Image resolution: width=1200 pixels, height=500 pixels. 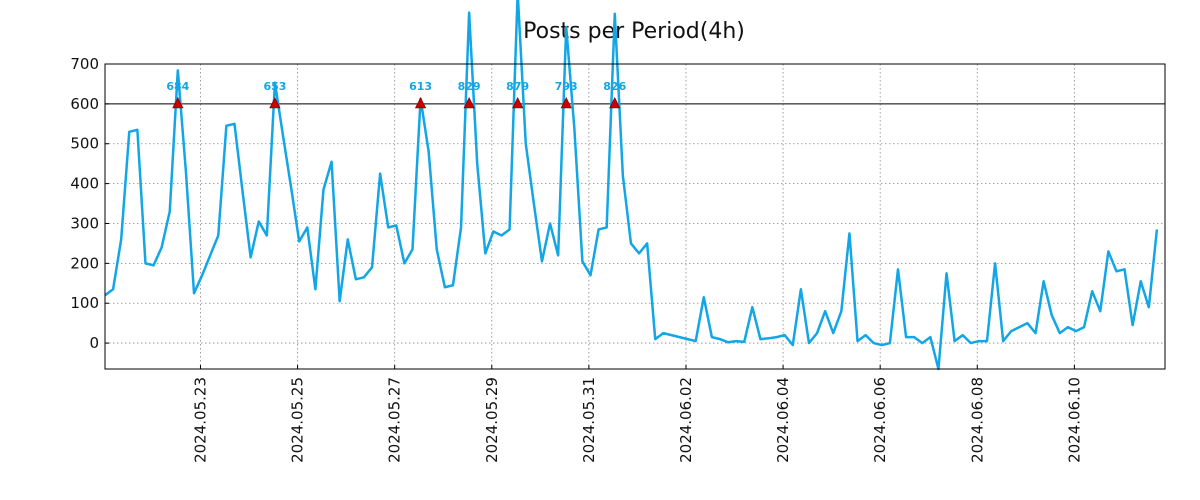 What do you see at coordinates (84, 263) in the screenshot?
I see `y-tick-label: 200` at bounding box center [84, 263].